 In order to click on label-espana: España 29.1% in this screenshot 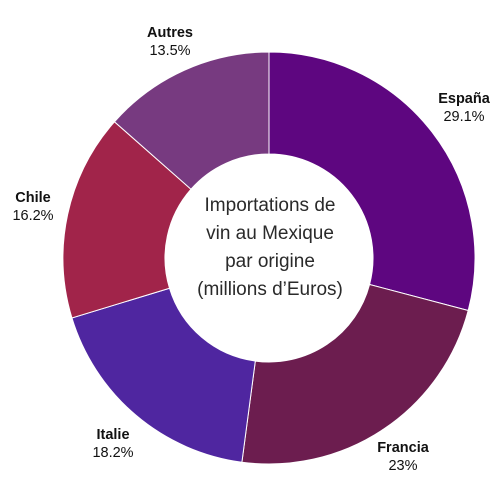, I will do `click(464, 108)`.